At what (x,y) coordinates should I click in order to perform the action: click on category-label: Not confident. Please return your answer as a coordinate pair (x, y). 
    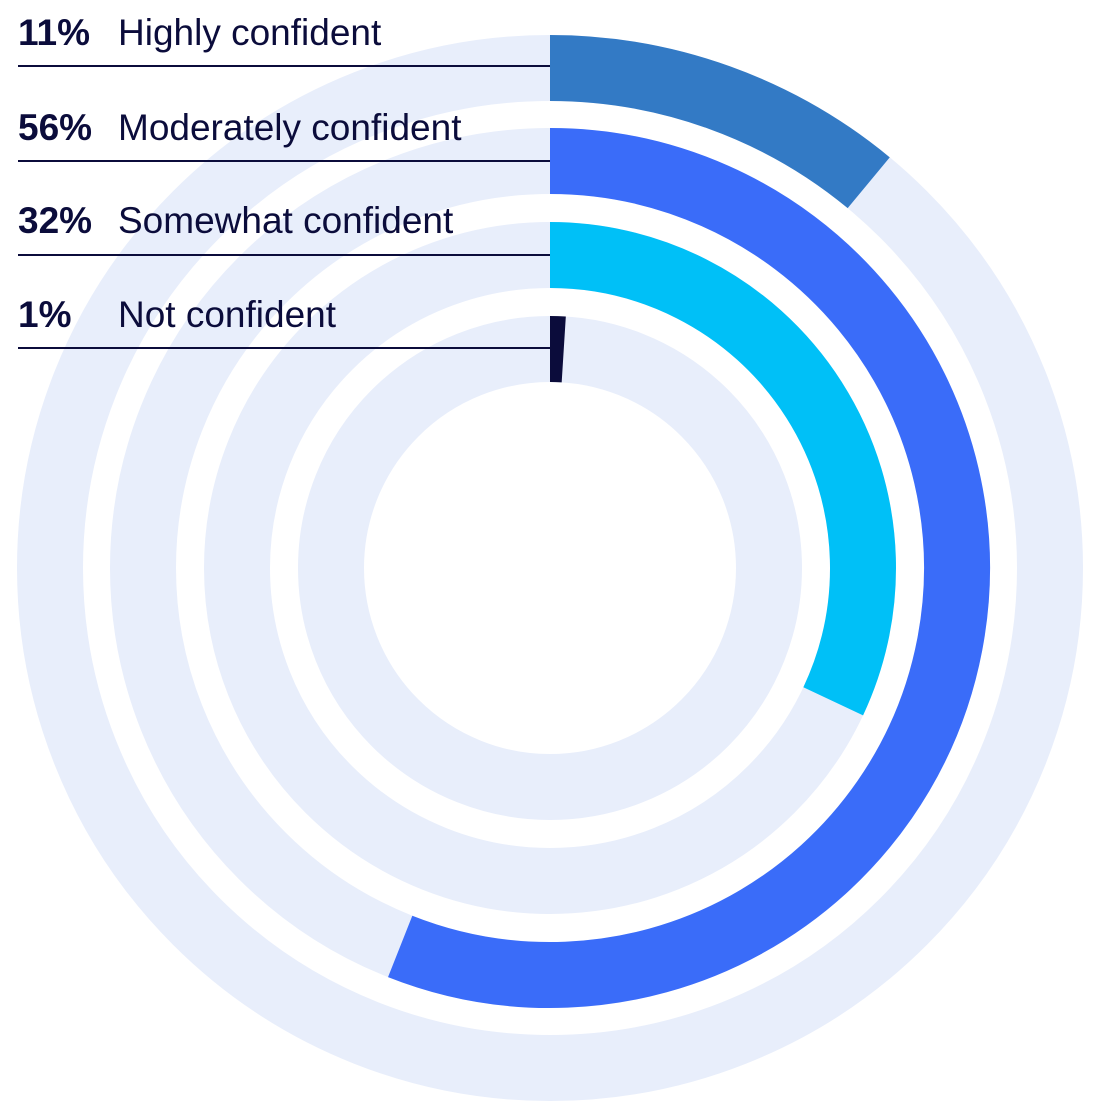
    Looking at the image, I should click on (227, 314).